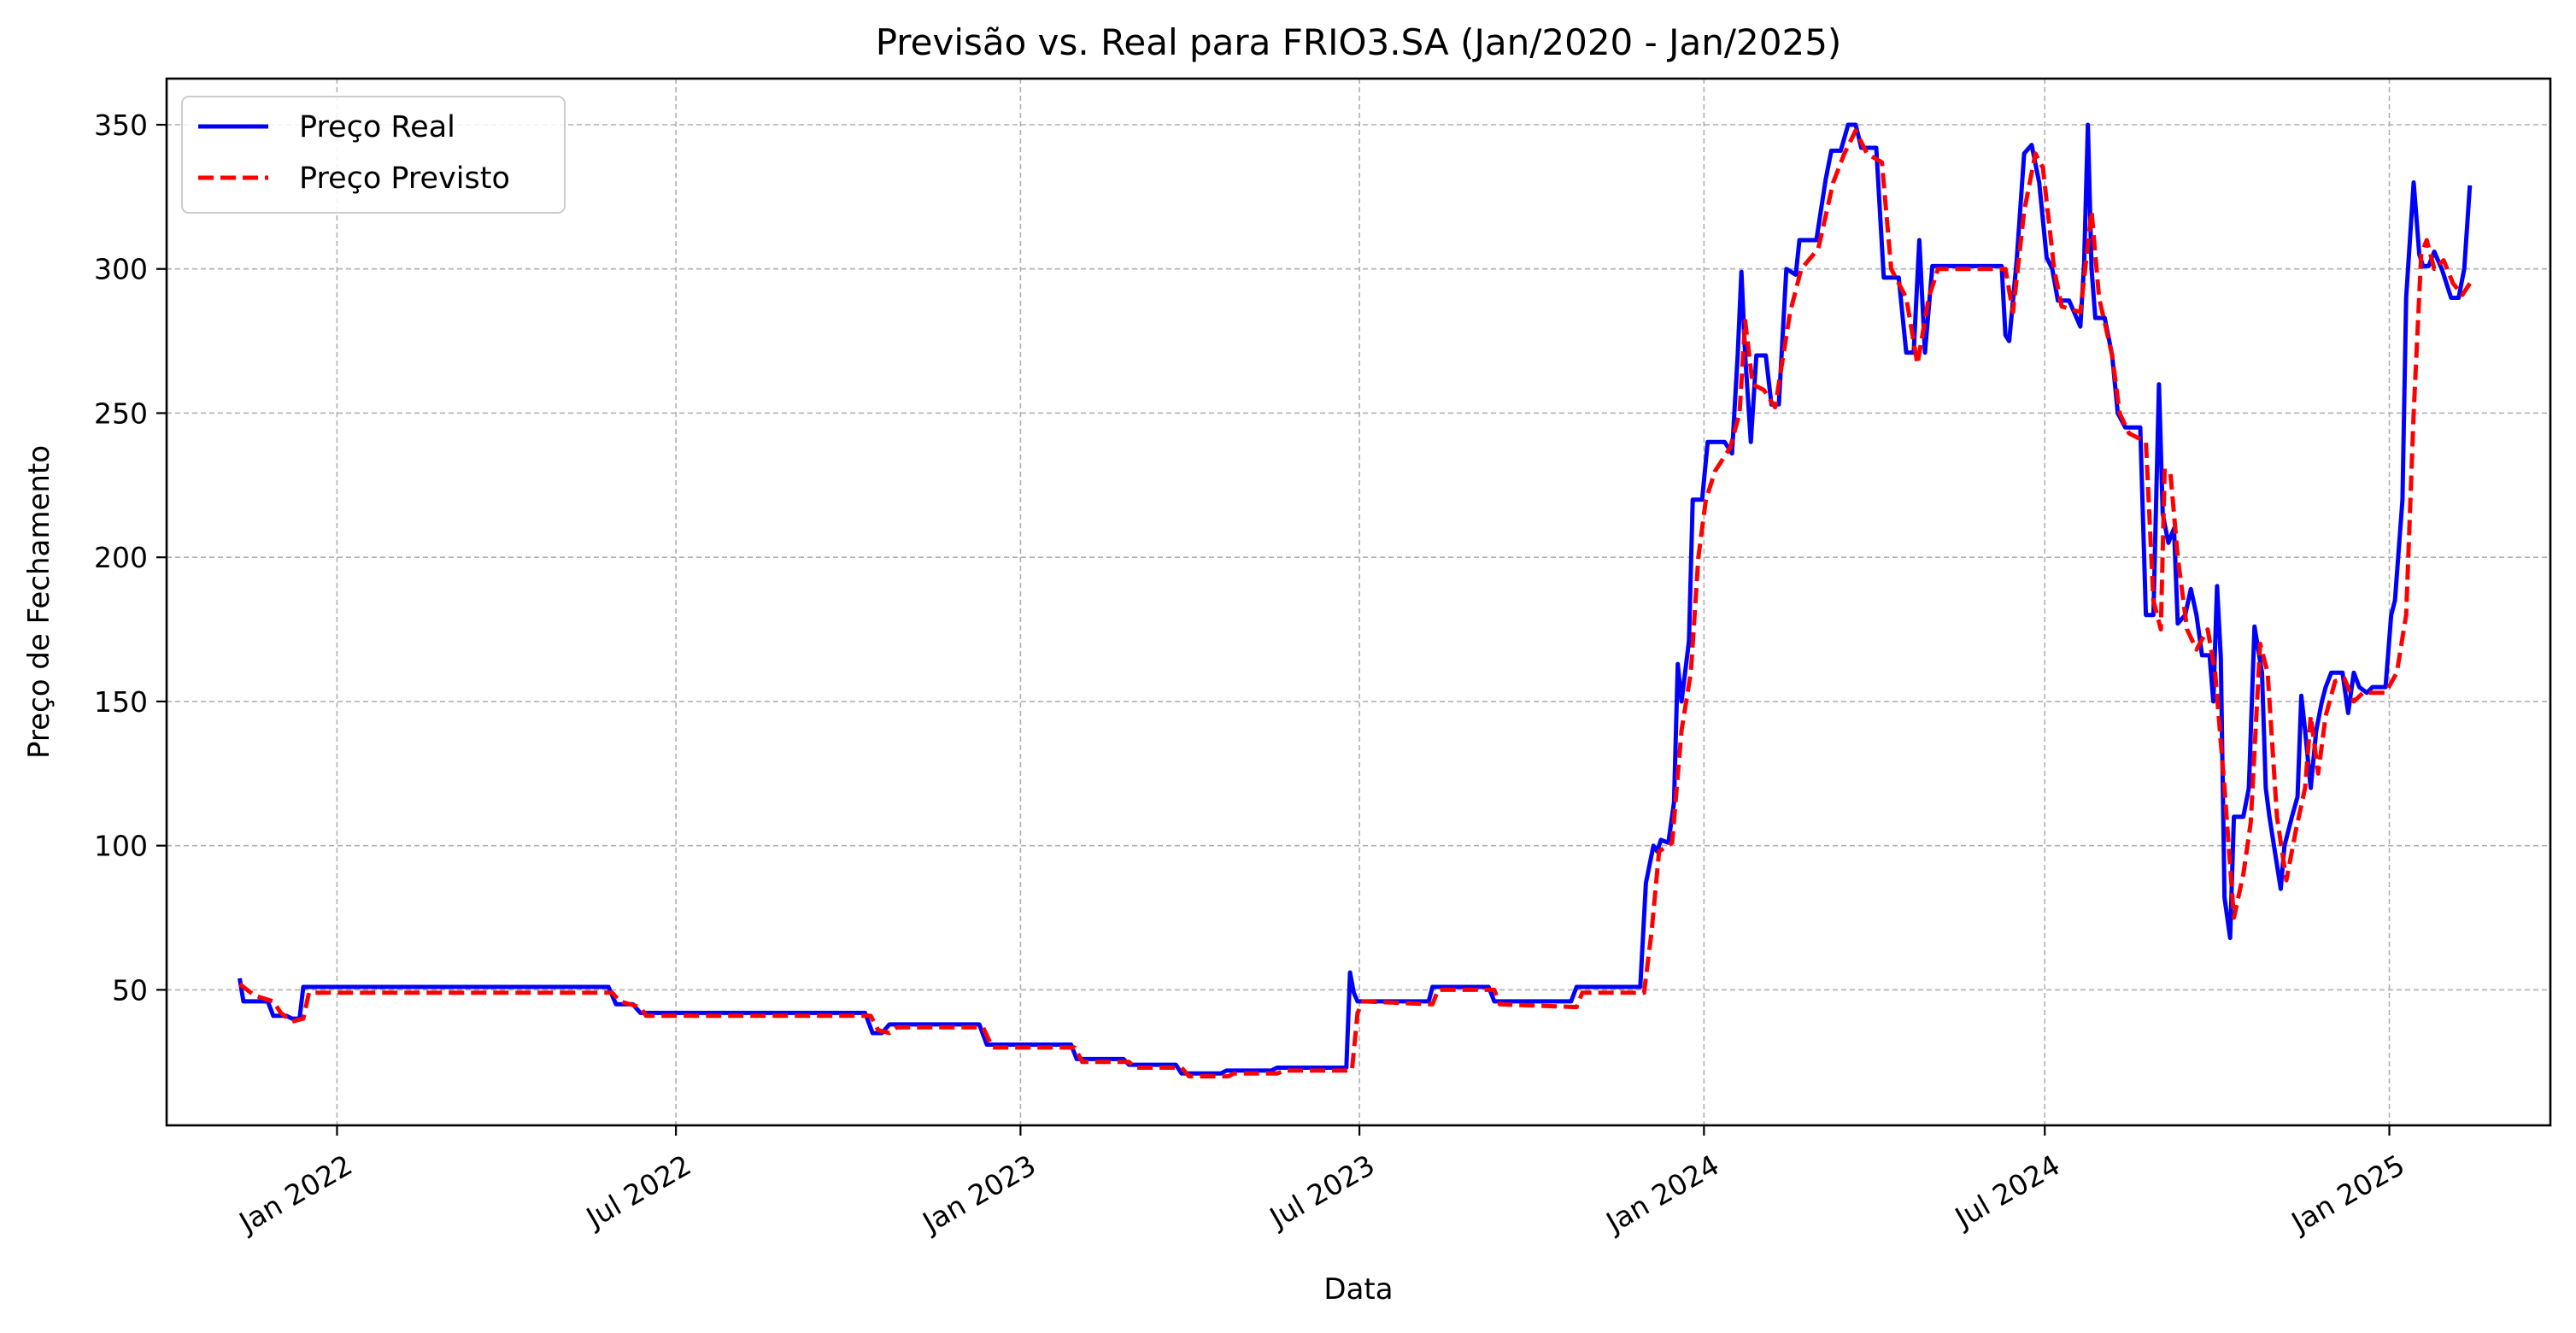 The image size is (2576, 1333). What do you see at coordinates (404, 178) in the screenshot?
I see `legend-label: Preço Previsto` at bounding box center [404, 178].